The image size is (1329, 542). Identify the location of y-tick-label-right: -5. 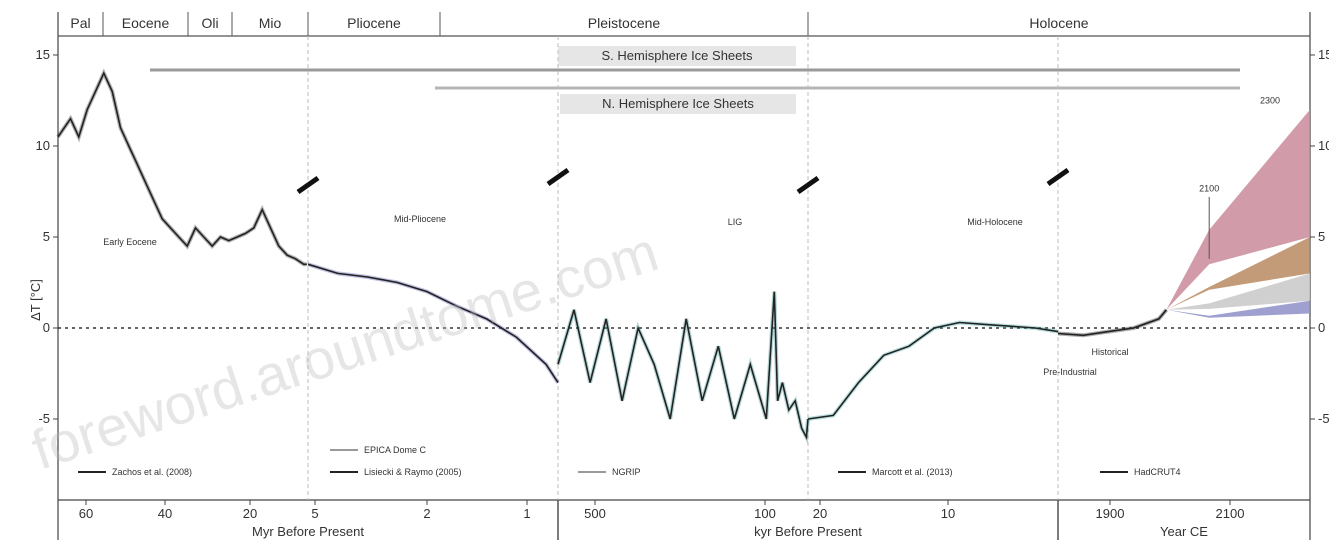
(1323, 418).